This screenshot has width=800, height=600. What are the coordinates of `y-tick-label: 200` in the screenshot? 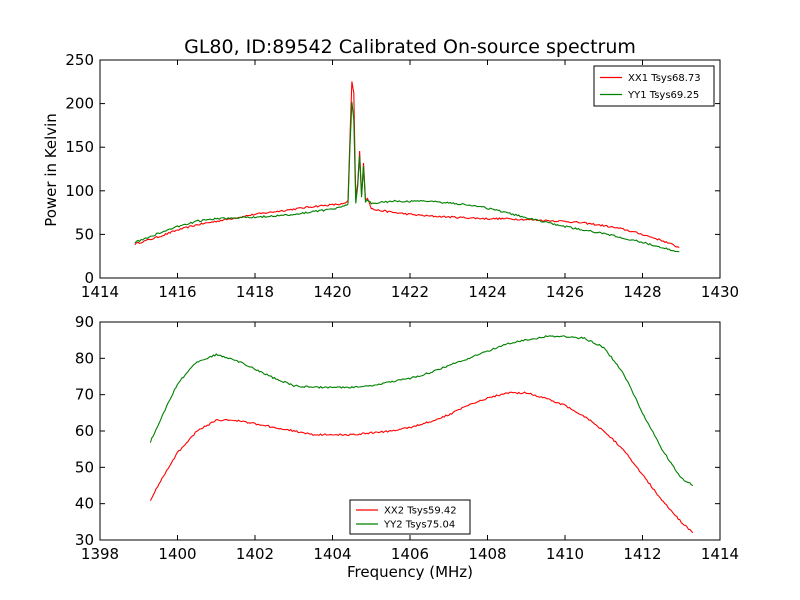 It's located at (79, 104).